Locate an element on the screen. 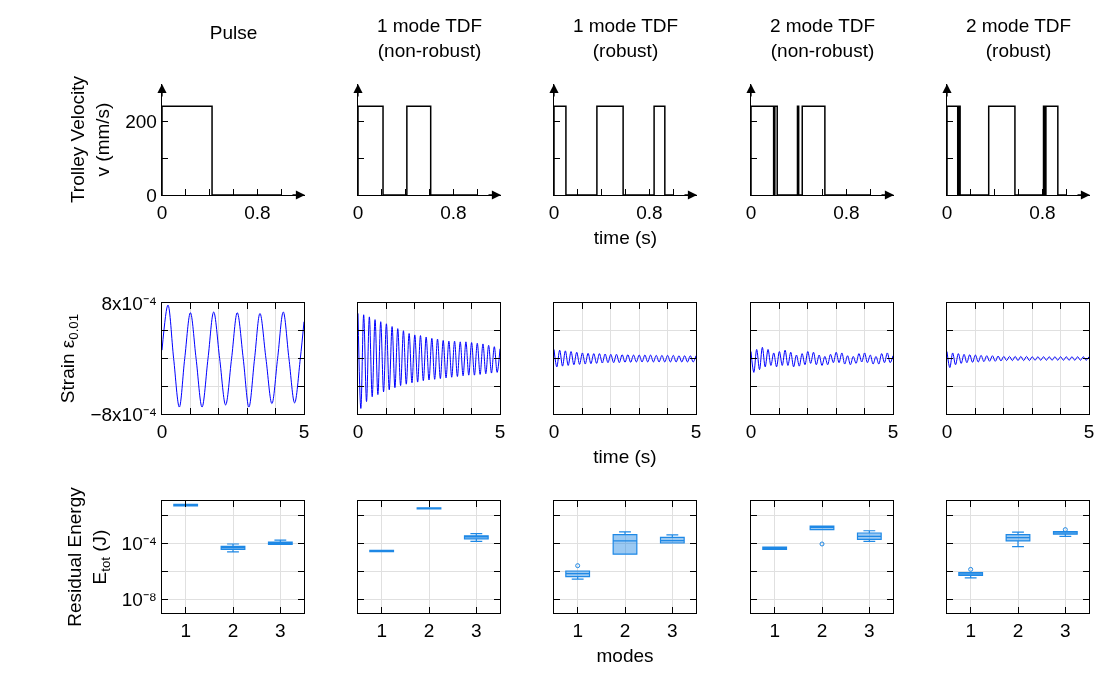 The height and width of the screenshot is (681, 1096). x-axis-title: modes is located at coordinates (625, 655).